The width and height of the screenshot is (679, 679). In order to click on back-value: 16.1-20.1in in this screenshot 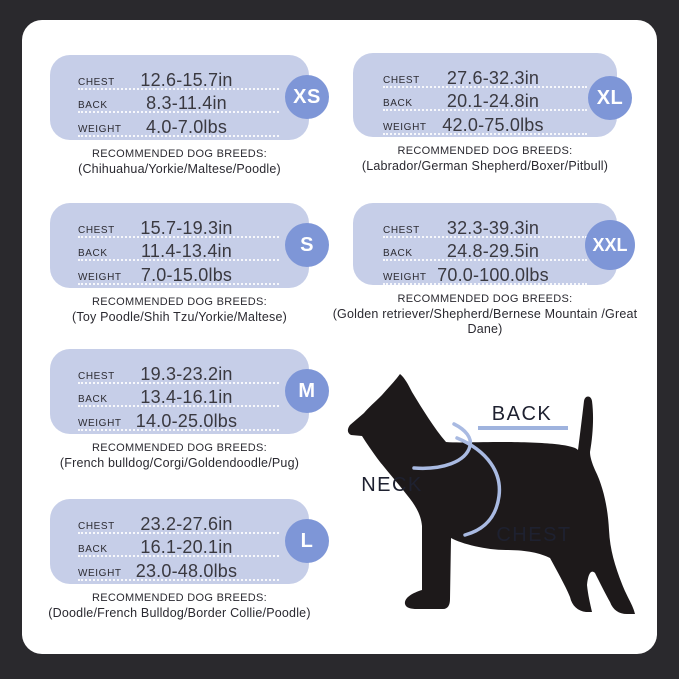, I will do `click(186, 547)`.